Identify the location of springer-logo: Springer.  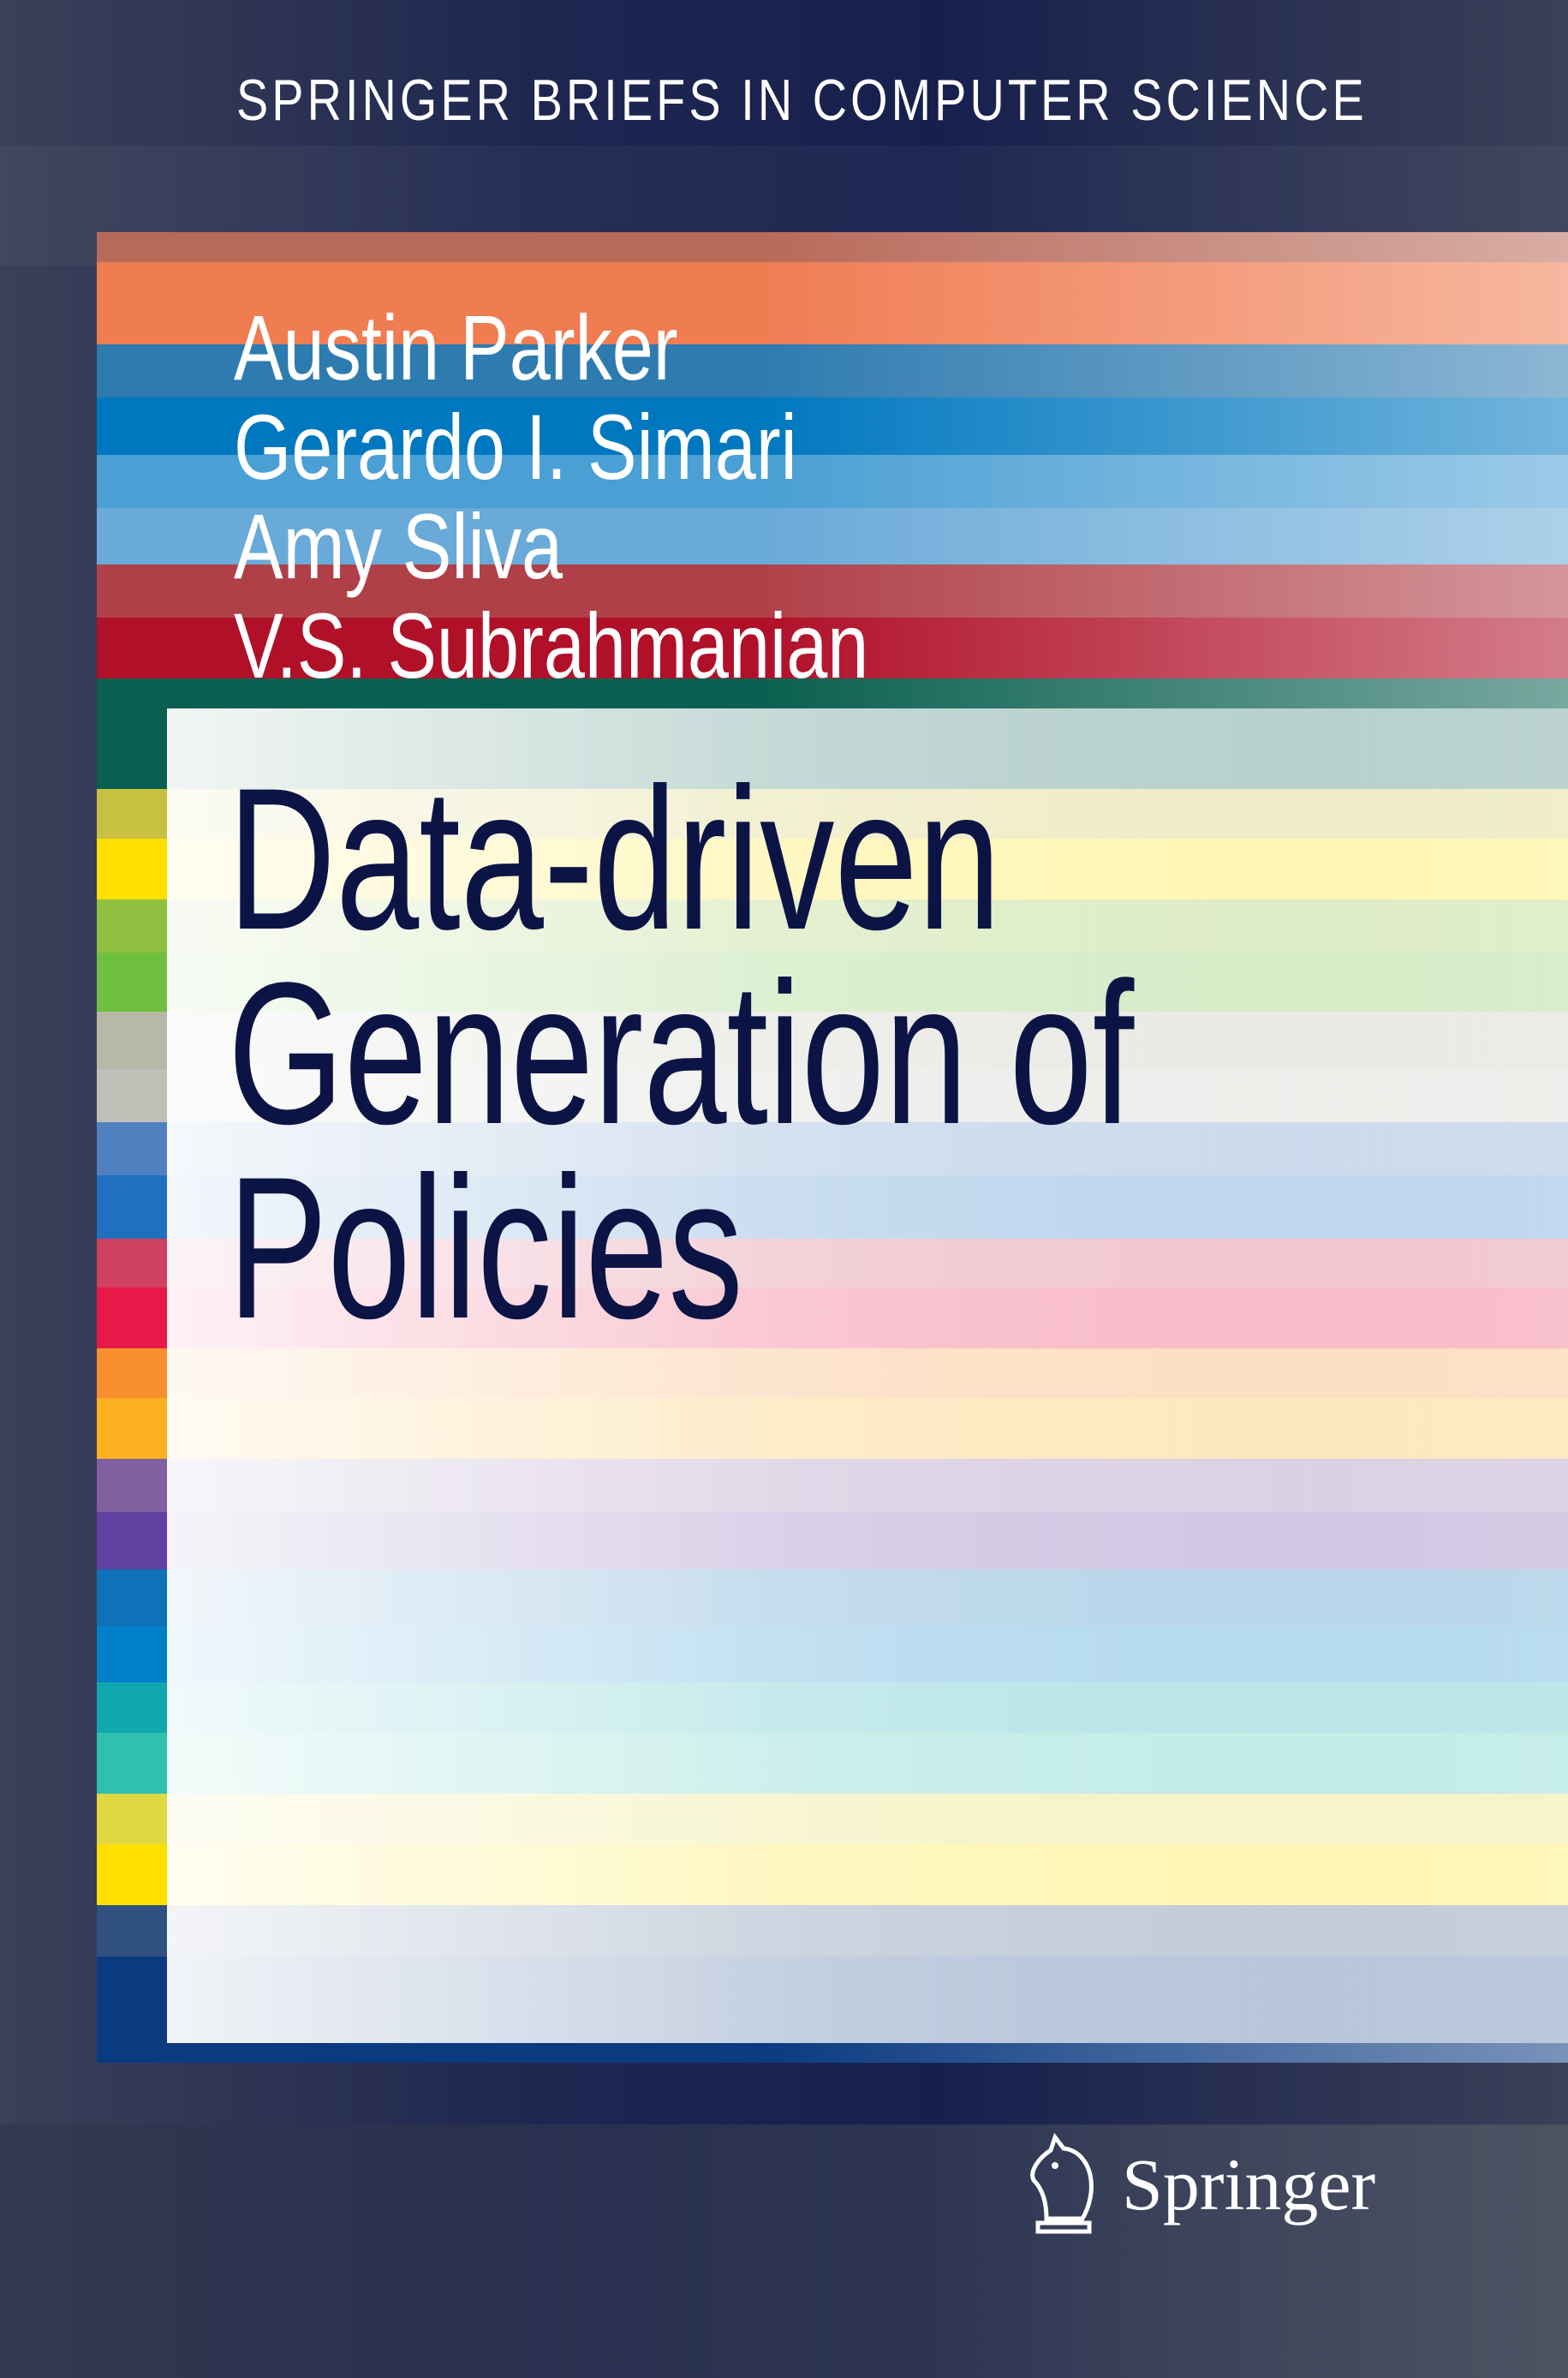
(1198, 2184).